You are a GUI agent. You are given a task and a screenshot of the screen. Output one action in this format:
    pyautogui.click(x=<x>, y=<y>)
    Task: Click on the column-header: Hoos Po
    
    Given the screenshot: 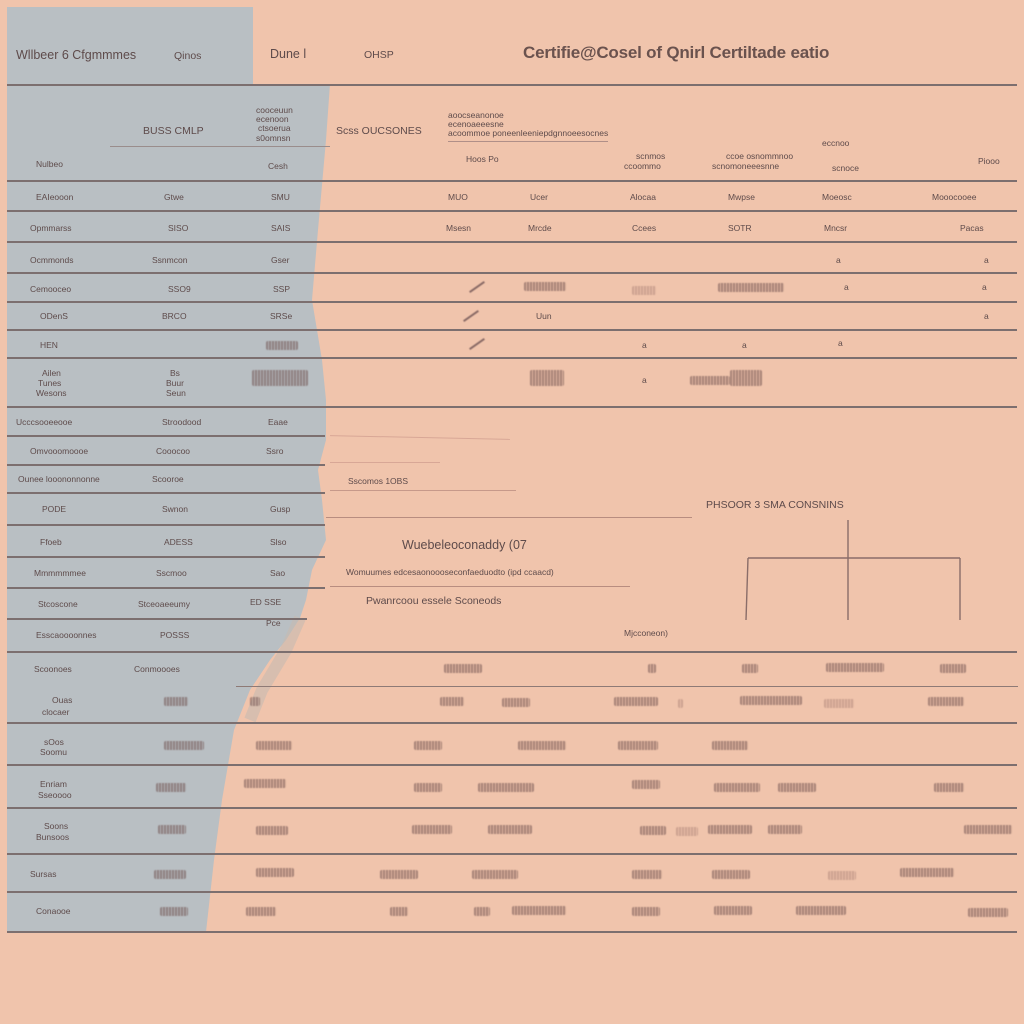 What is the action you would take?
    pyautogui.click(x=482, y=159)
    